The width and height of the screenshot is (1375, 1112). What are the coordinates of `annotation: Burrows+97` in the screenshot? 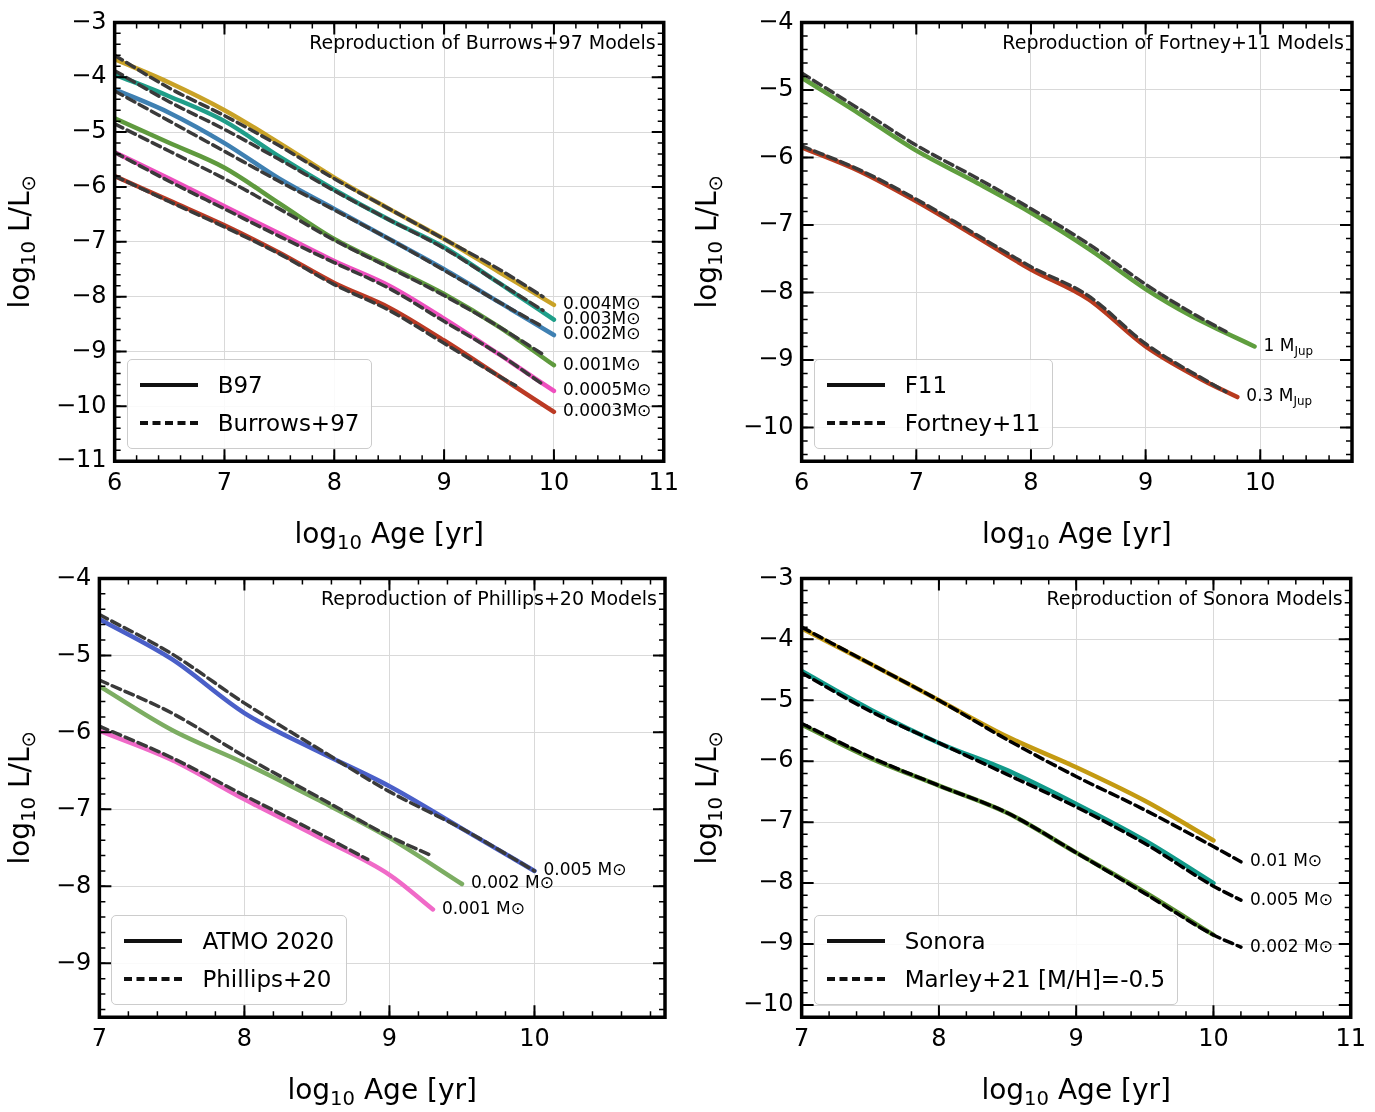 It's located at (288, 423).